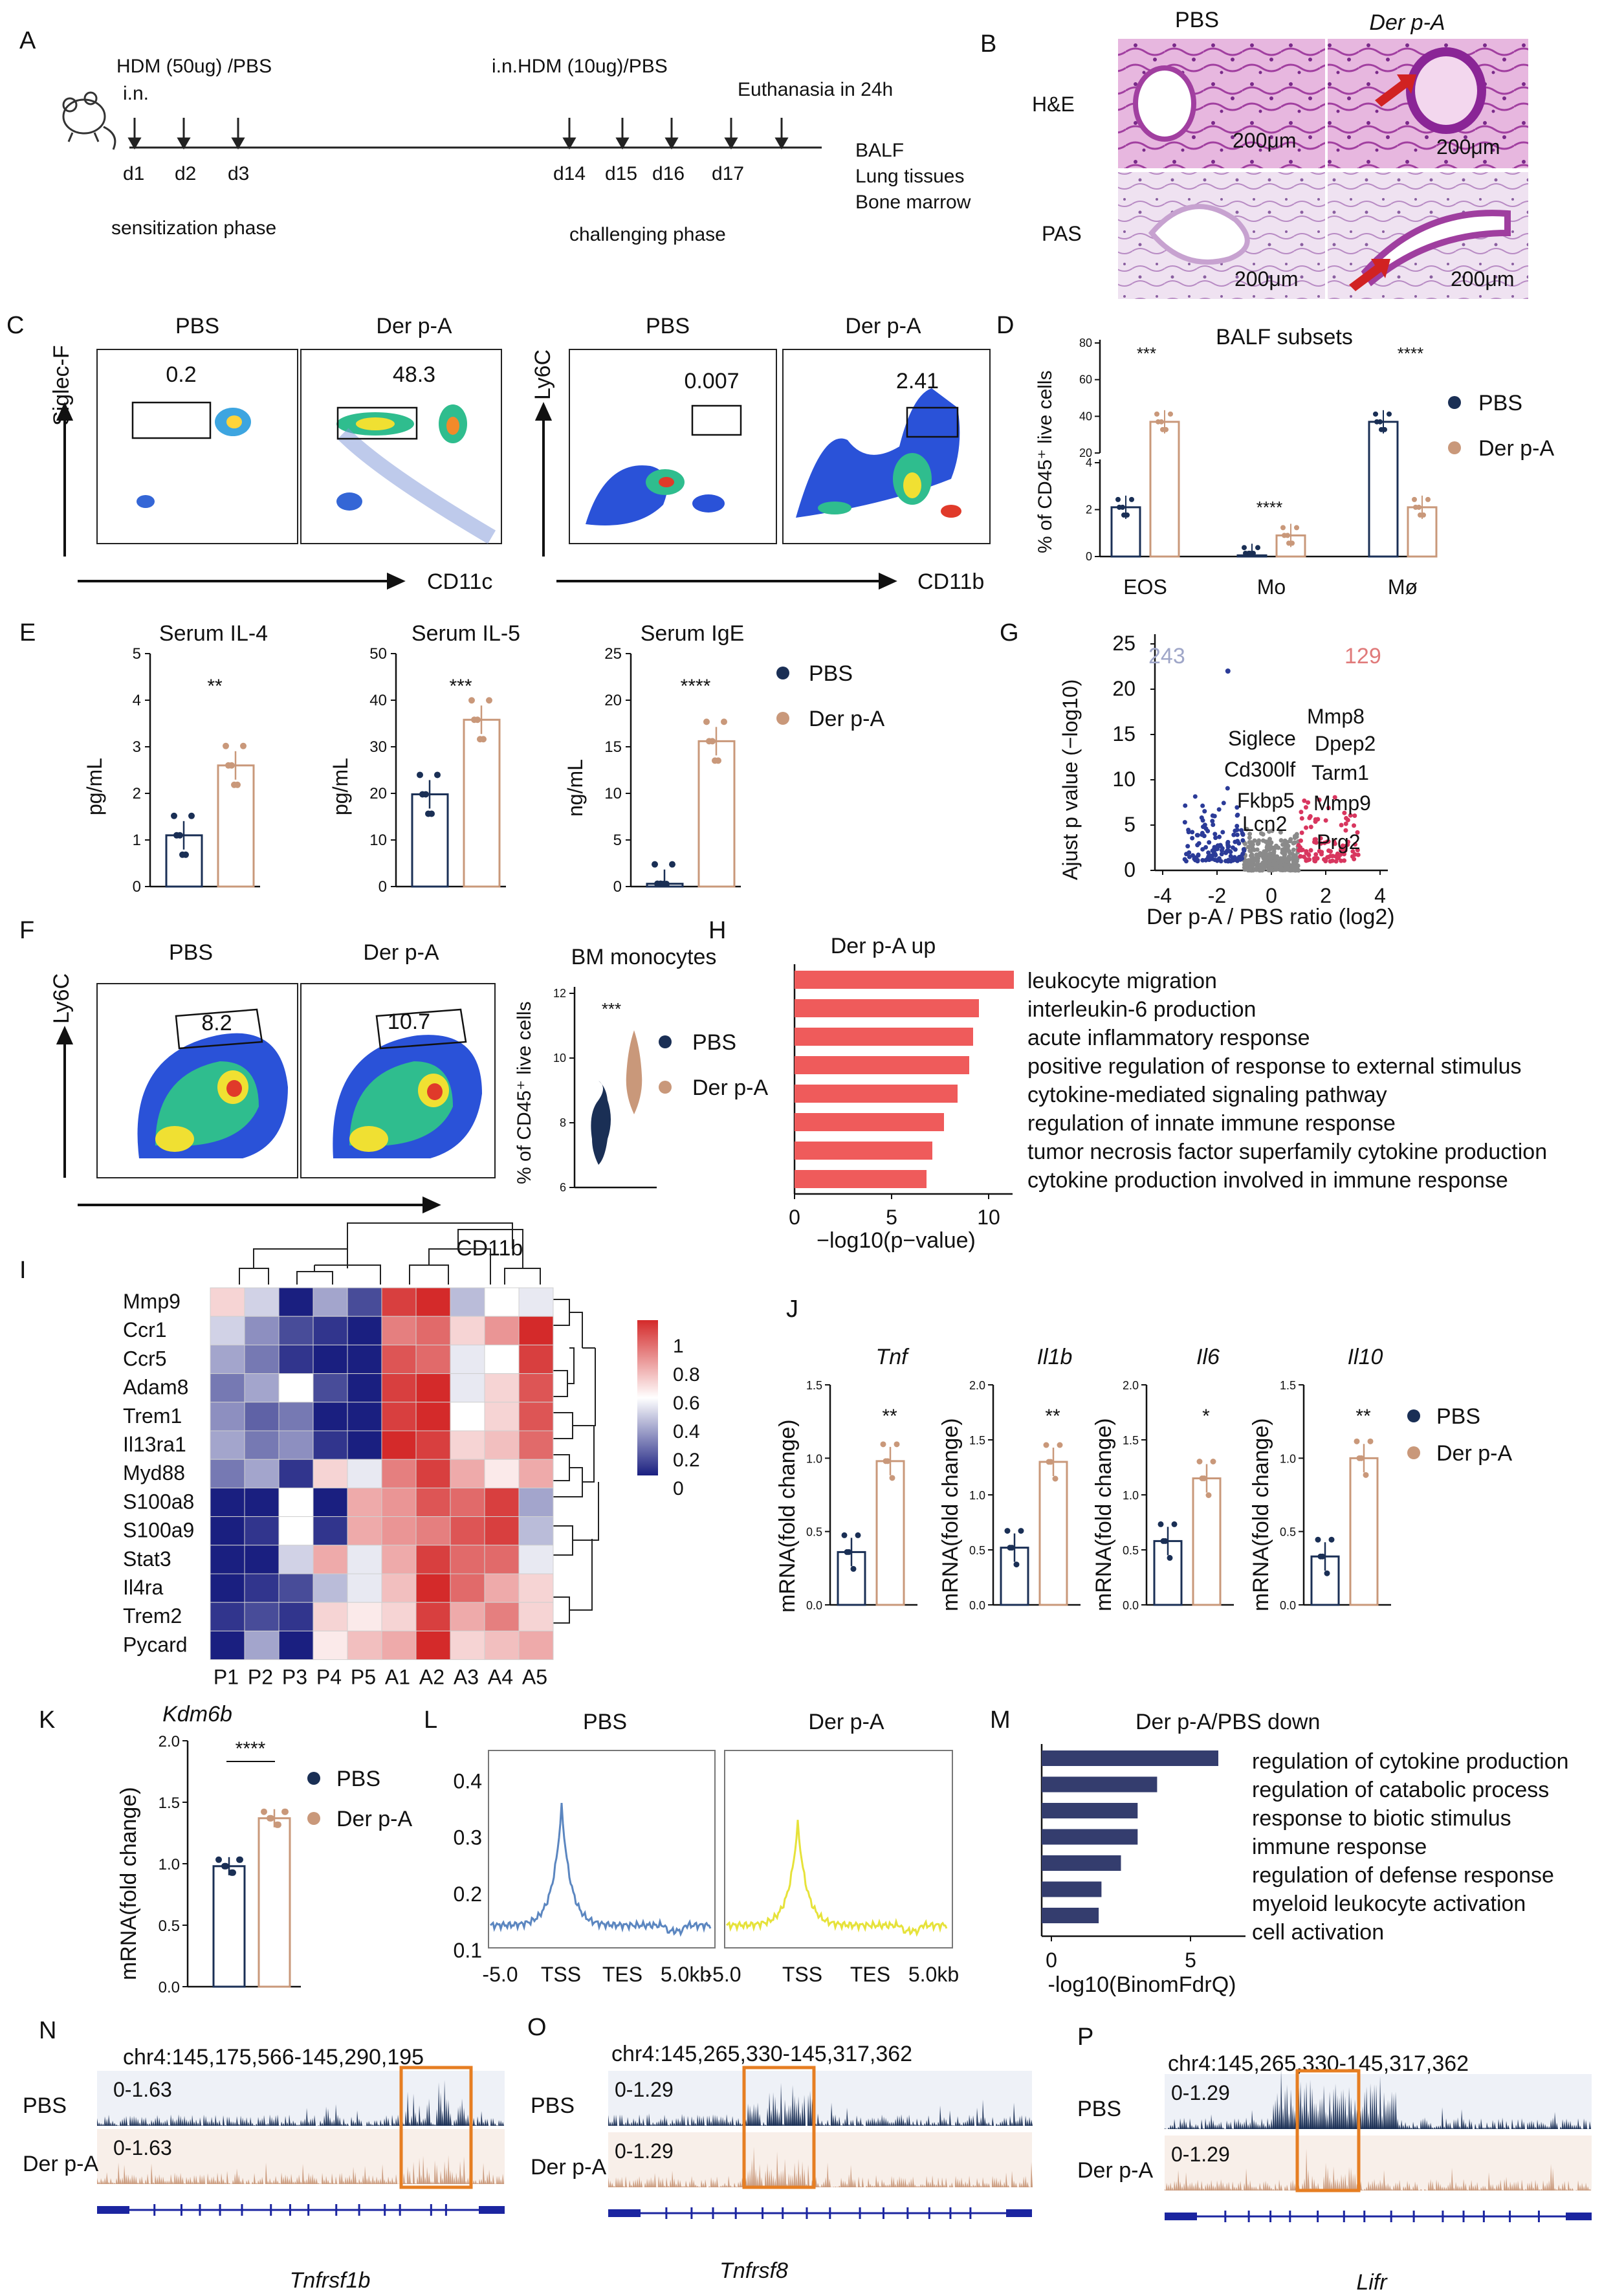 This screenshot has height=2296, width=1602. What do you see at coordinates (197, 1714) in the screenshot?
I see `gene-title: Kdm6b` at bounding box center [197, 1714].